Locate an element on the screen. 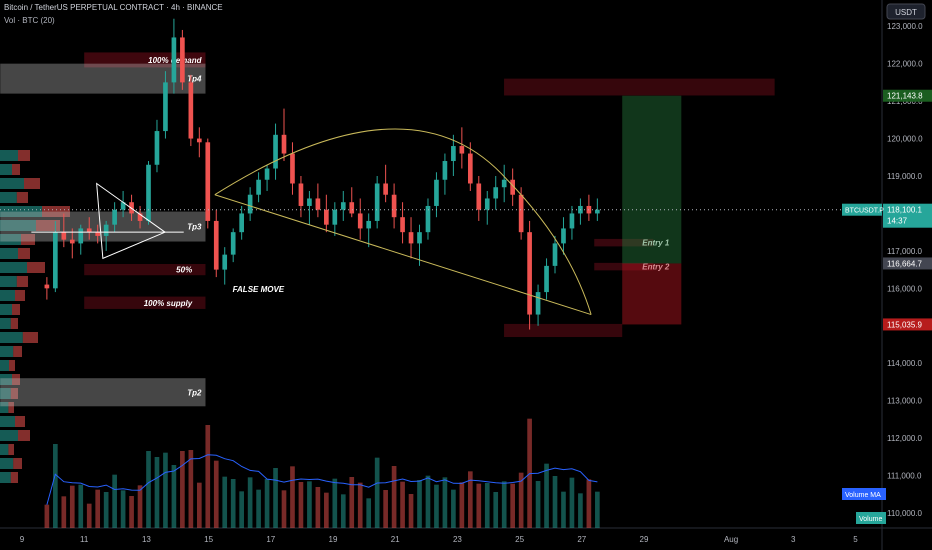  x-tick-label: 19 is located at coordinates (333, 539).